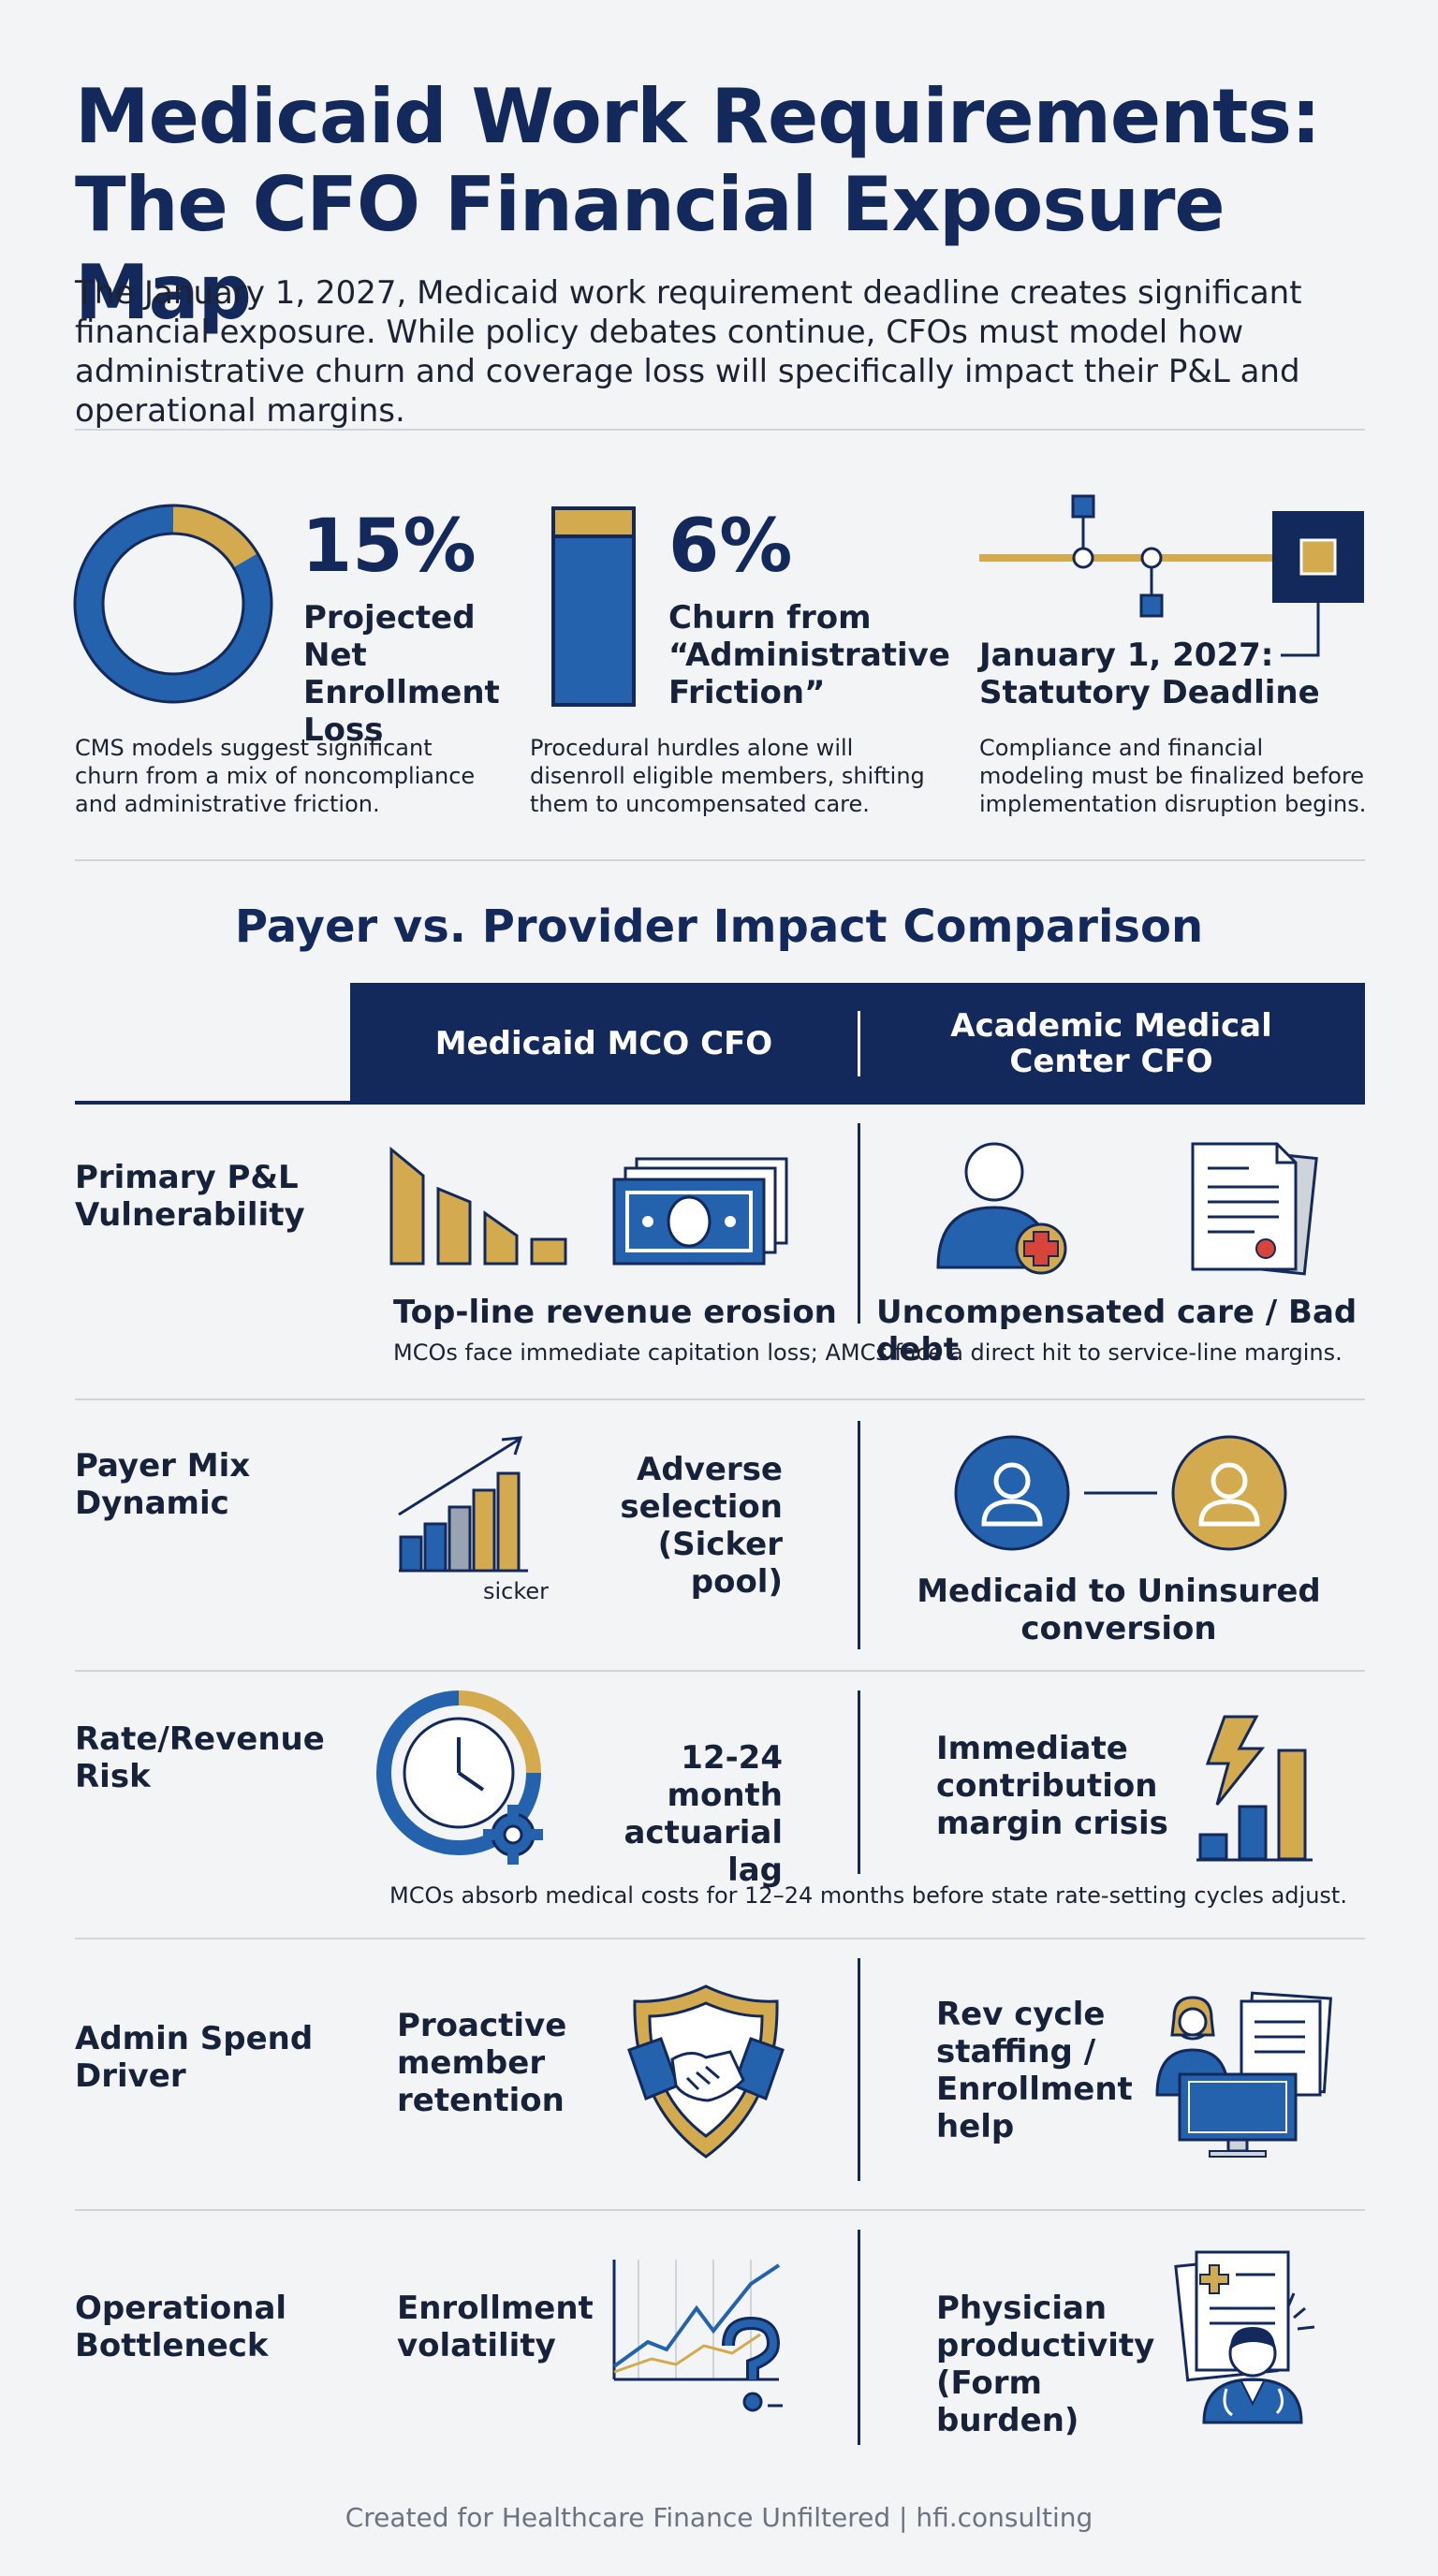  What do you see at coordinates (650, 249) in the screenshot?
I see `title-line-2: The CFO Financial Exposure Map` at bounding box center [650, 249].